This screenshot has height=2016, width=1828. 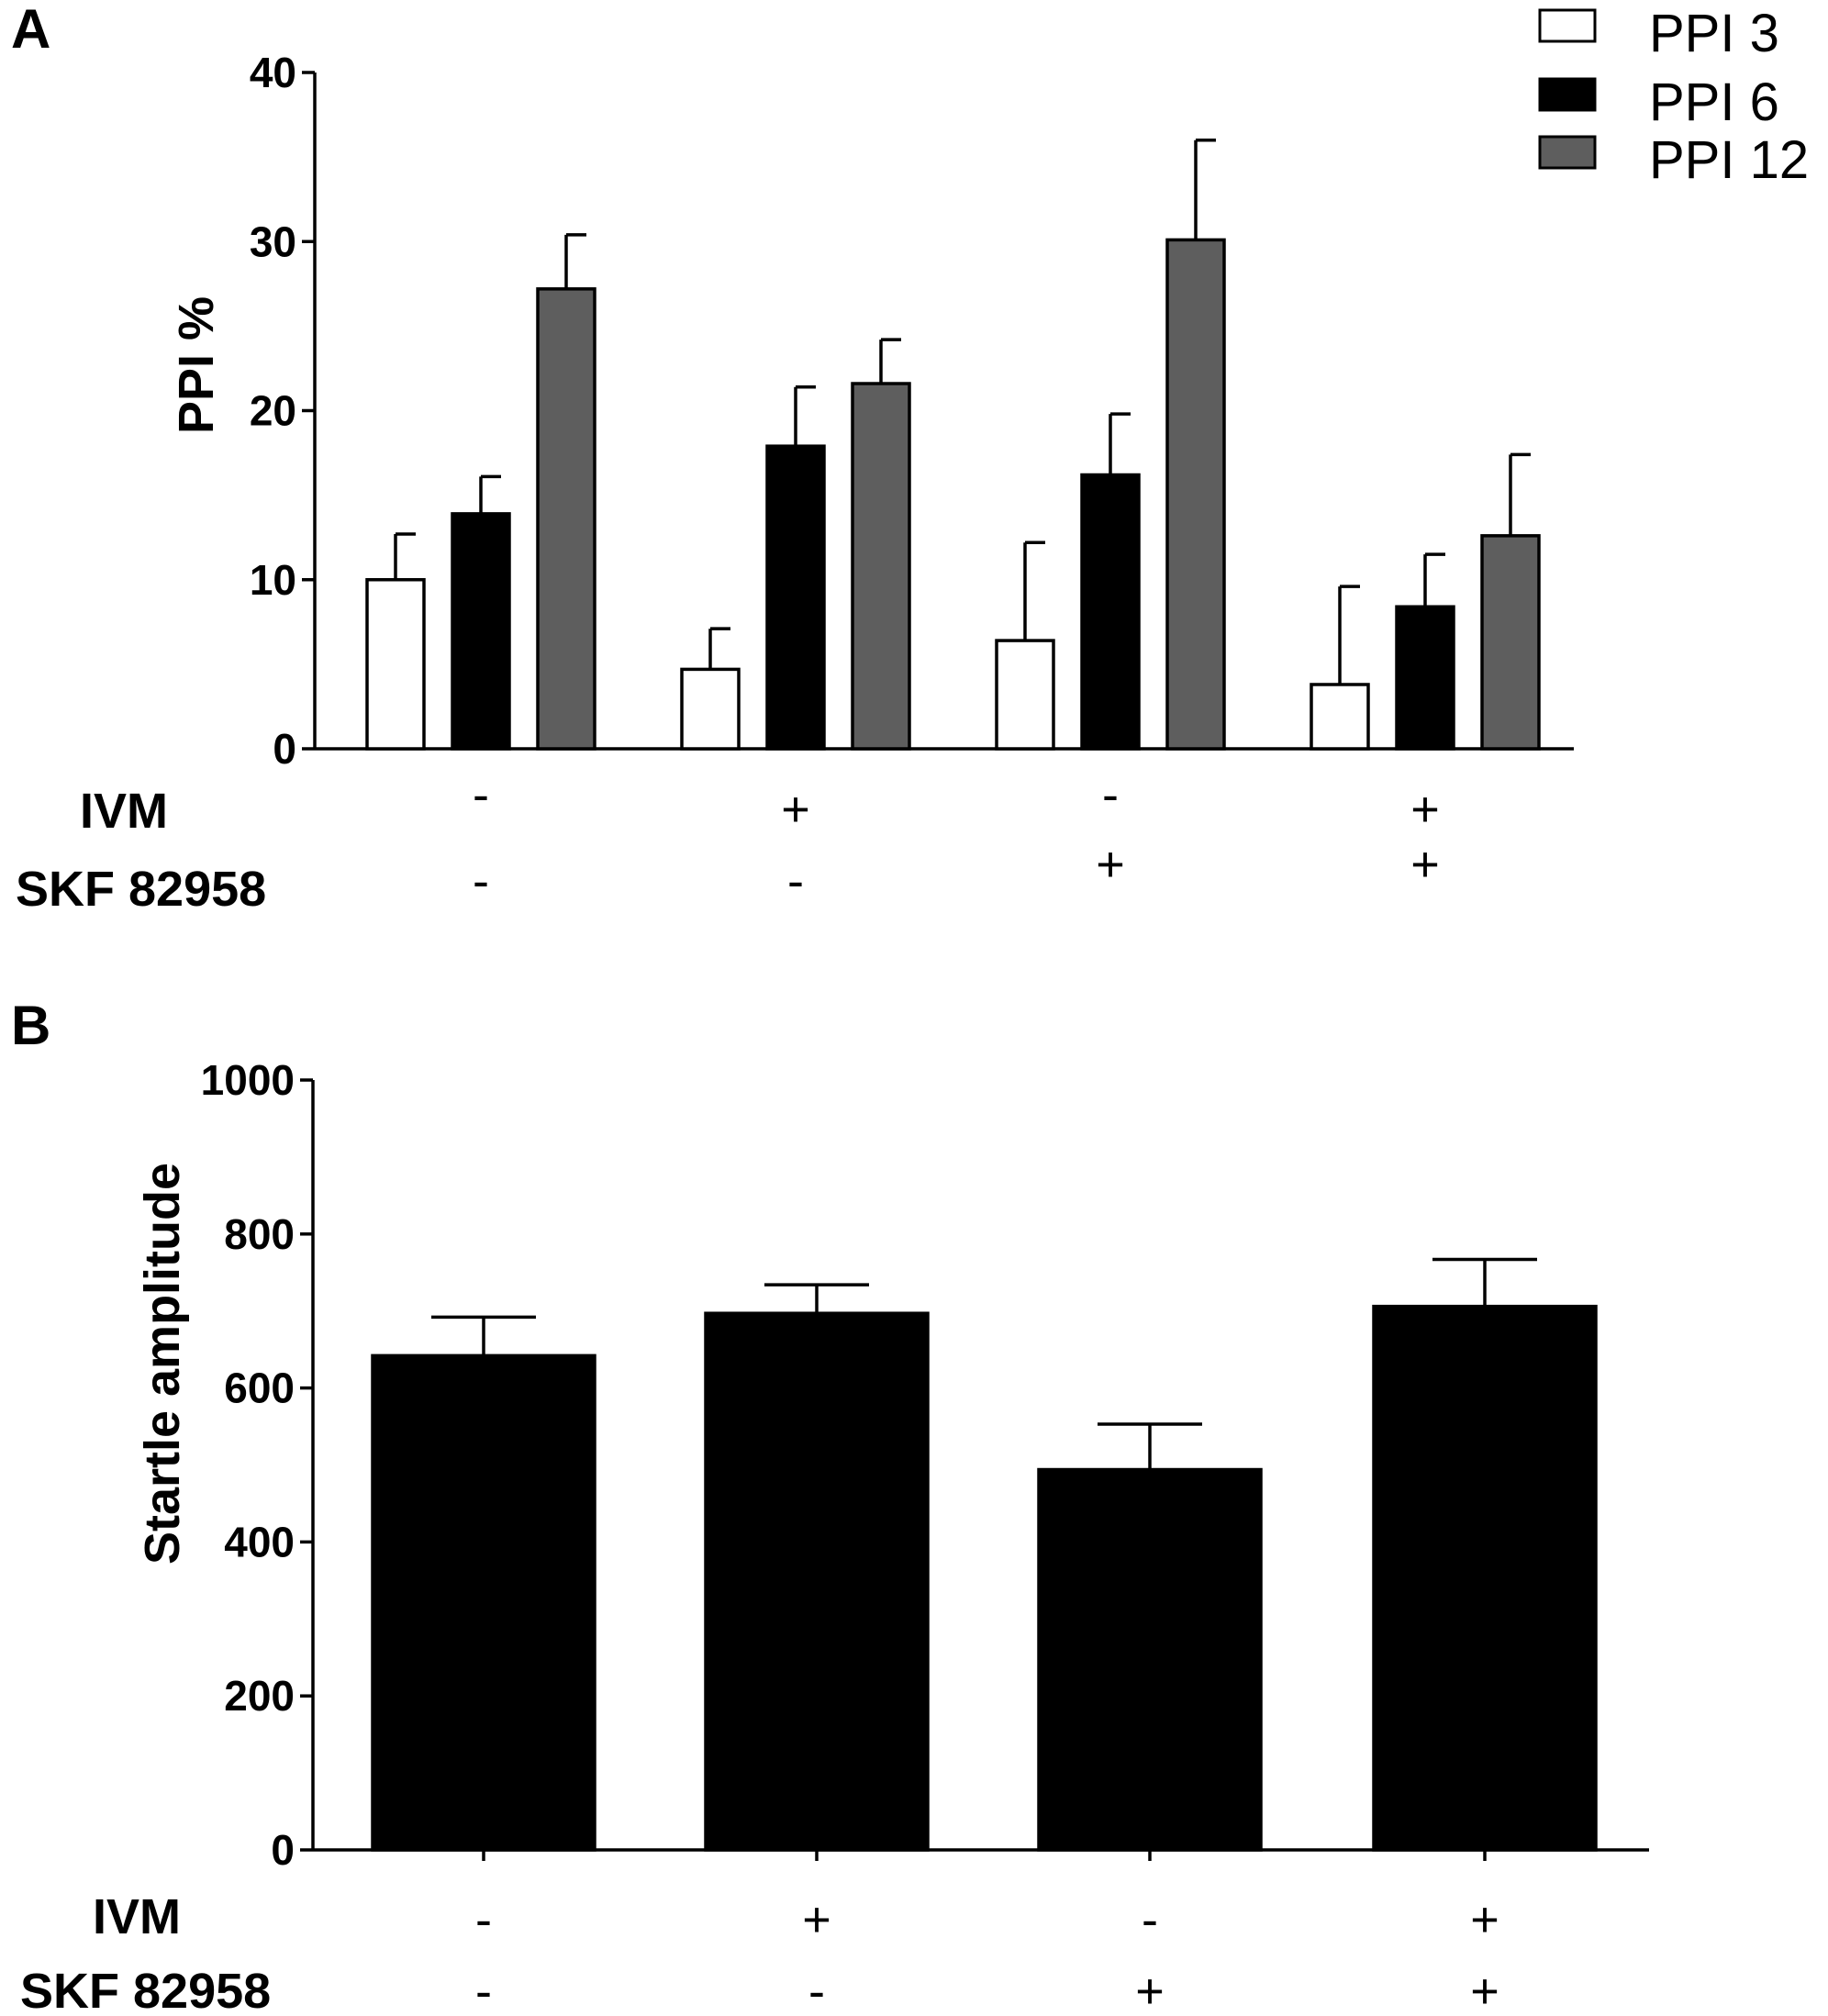 I want to click on y-tick-label: 30, so click(x=273, y=241).